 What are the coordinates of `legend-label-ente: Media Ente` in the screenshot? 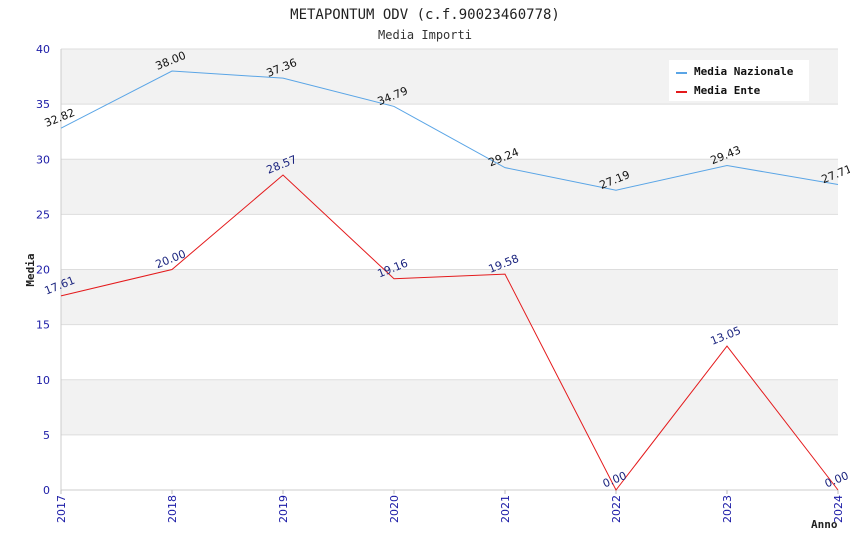 It's located at (727, 90).